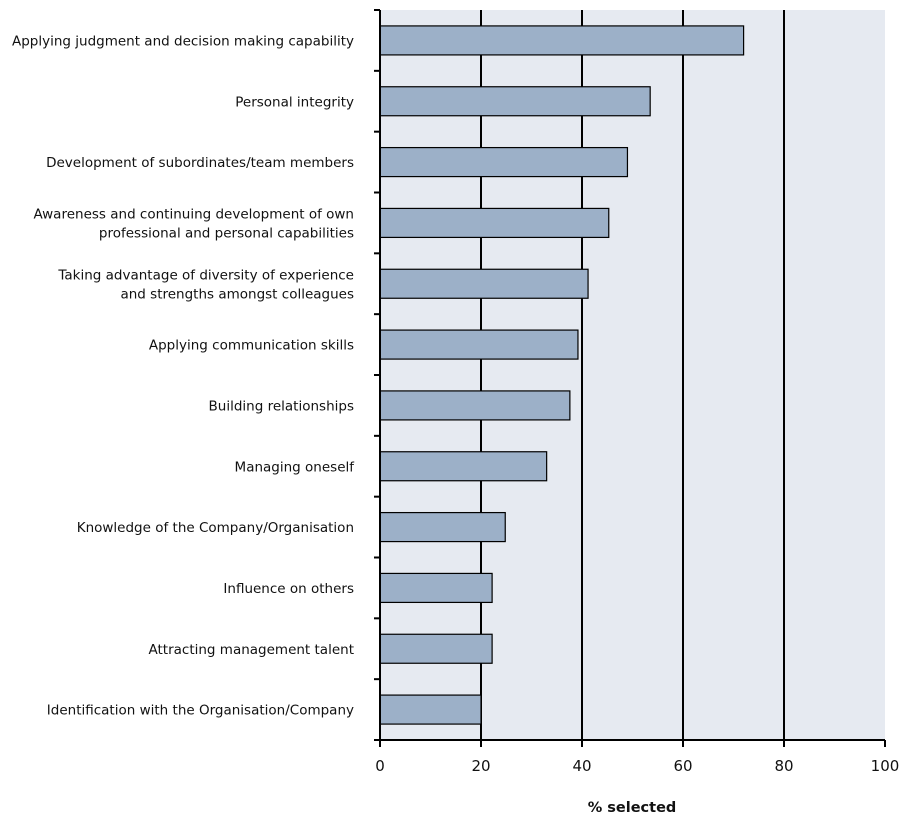 The width and height of the screenshot is (909, 817). Describe the element at coordinates (288, 589) in the screenshot. I see `category-label-9: Influence on others` at that location.